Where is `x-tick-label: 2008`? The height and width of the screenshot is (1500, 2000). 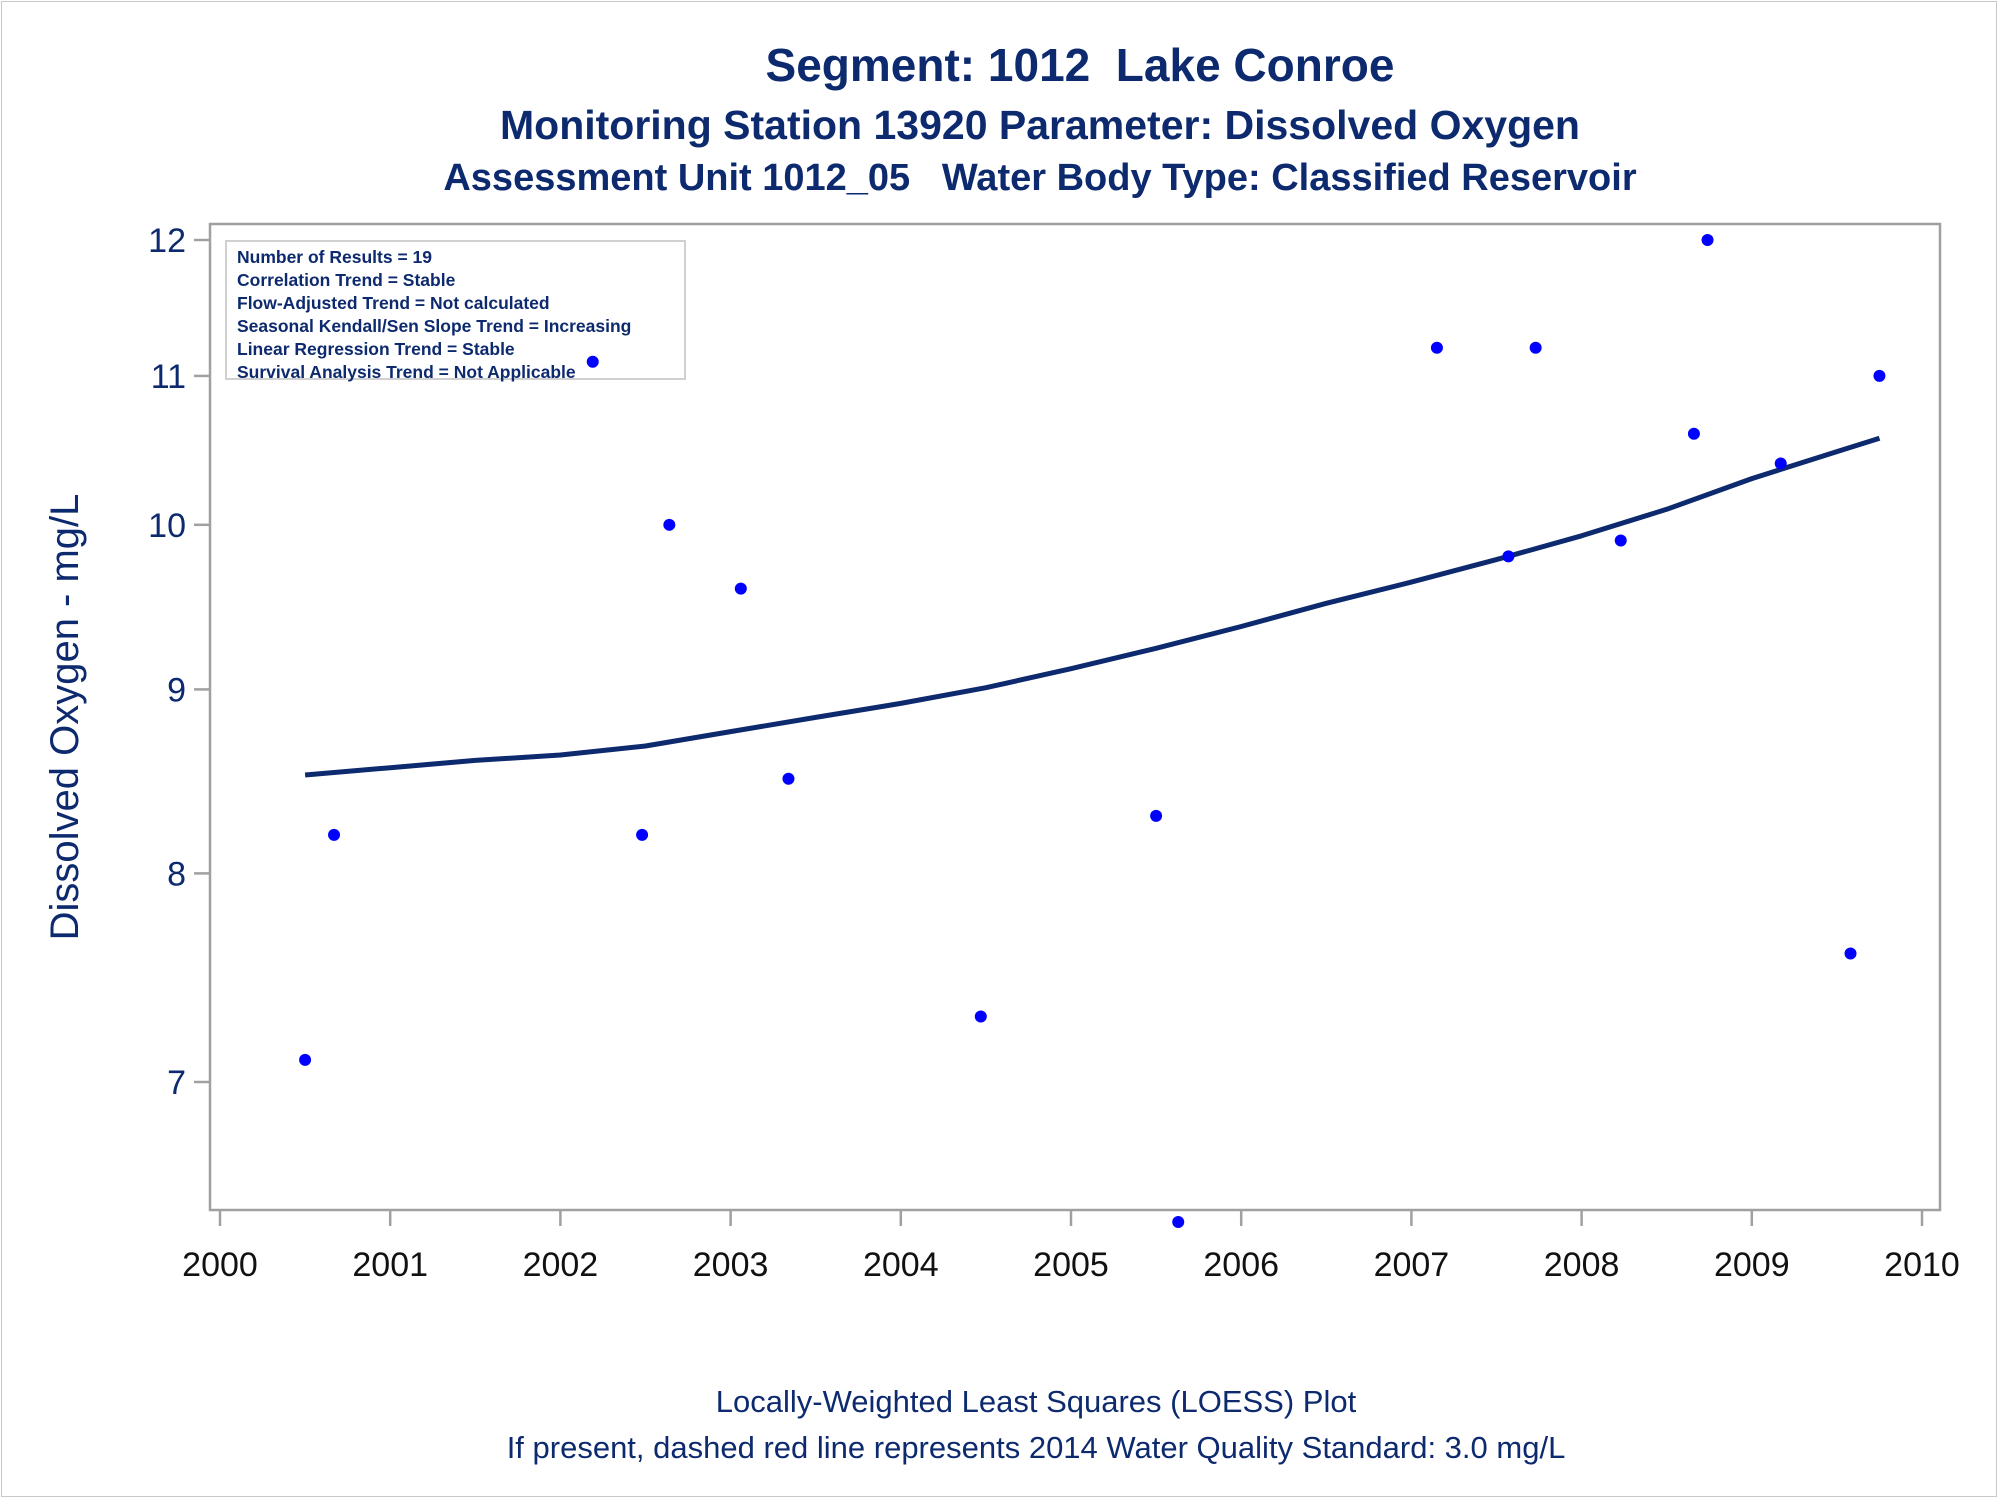 x-tick-label: 2008 is located at coordinates (1582, 1265).